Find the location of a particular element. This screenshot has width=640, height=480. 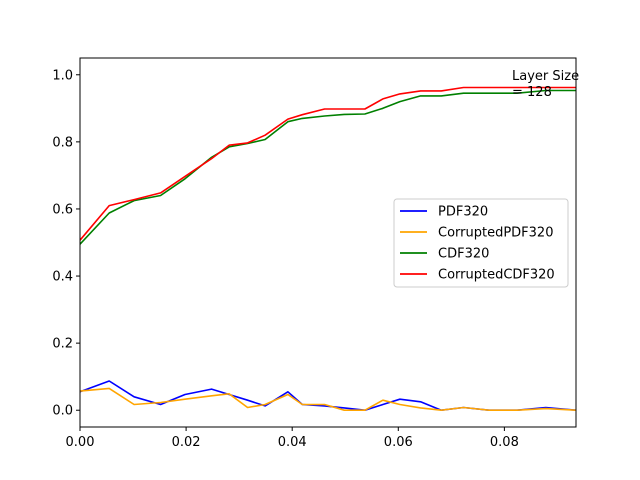

y-tick-label: 0.4 is located at coordinates (62, 277).